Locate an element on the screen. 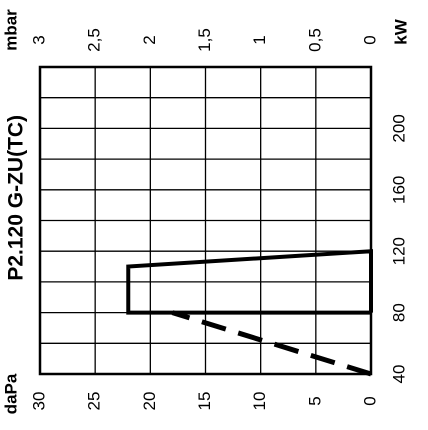 The height and width of the screenshot is (430, 428). tick-label-daPa-5: 5 is located at coordinates (314, 400).